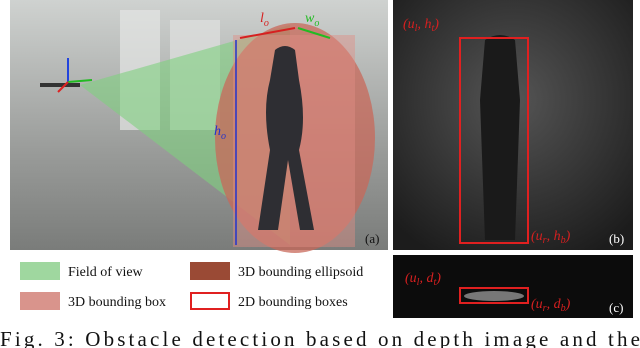  Describe the element at coordinates (616, 307) in the screenshot. I see `panel-label: (c)` at that location.